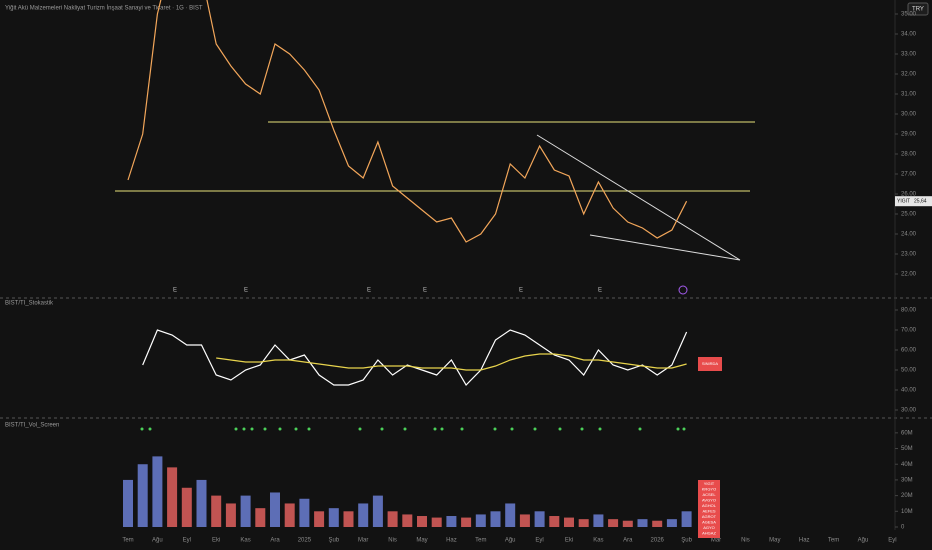 This screenshot has height=550, width=932. Describe the element at coordinates (709, 533) in the screenshot. I see `badge-label: AHGAZ` at that location.